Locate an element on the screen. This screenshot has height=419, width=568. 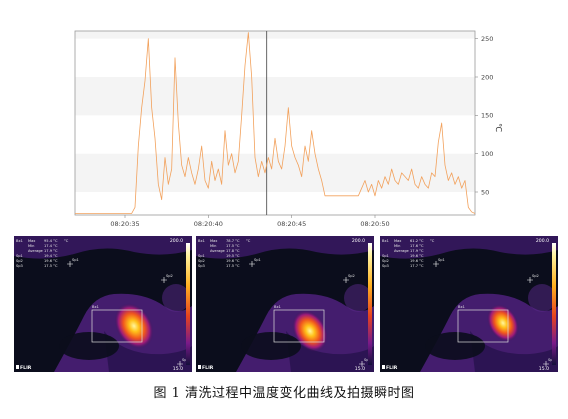
readout-cell: 17.6 °C is located at coordinates (417, 246).